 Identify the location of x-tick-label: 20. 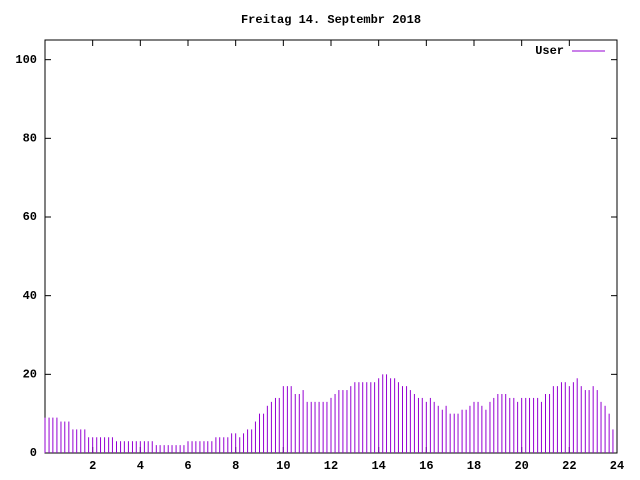
(521, 466).